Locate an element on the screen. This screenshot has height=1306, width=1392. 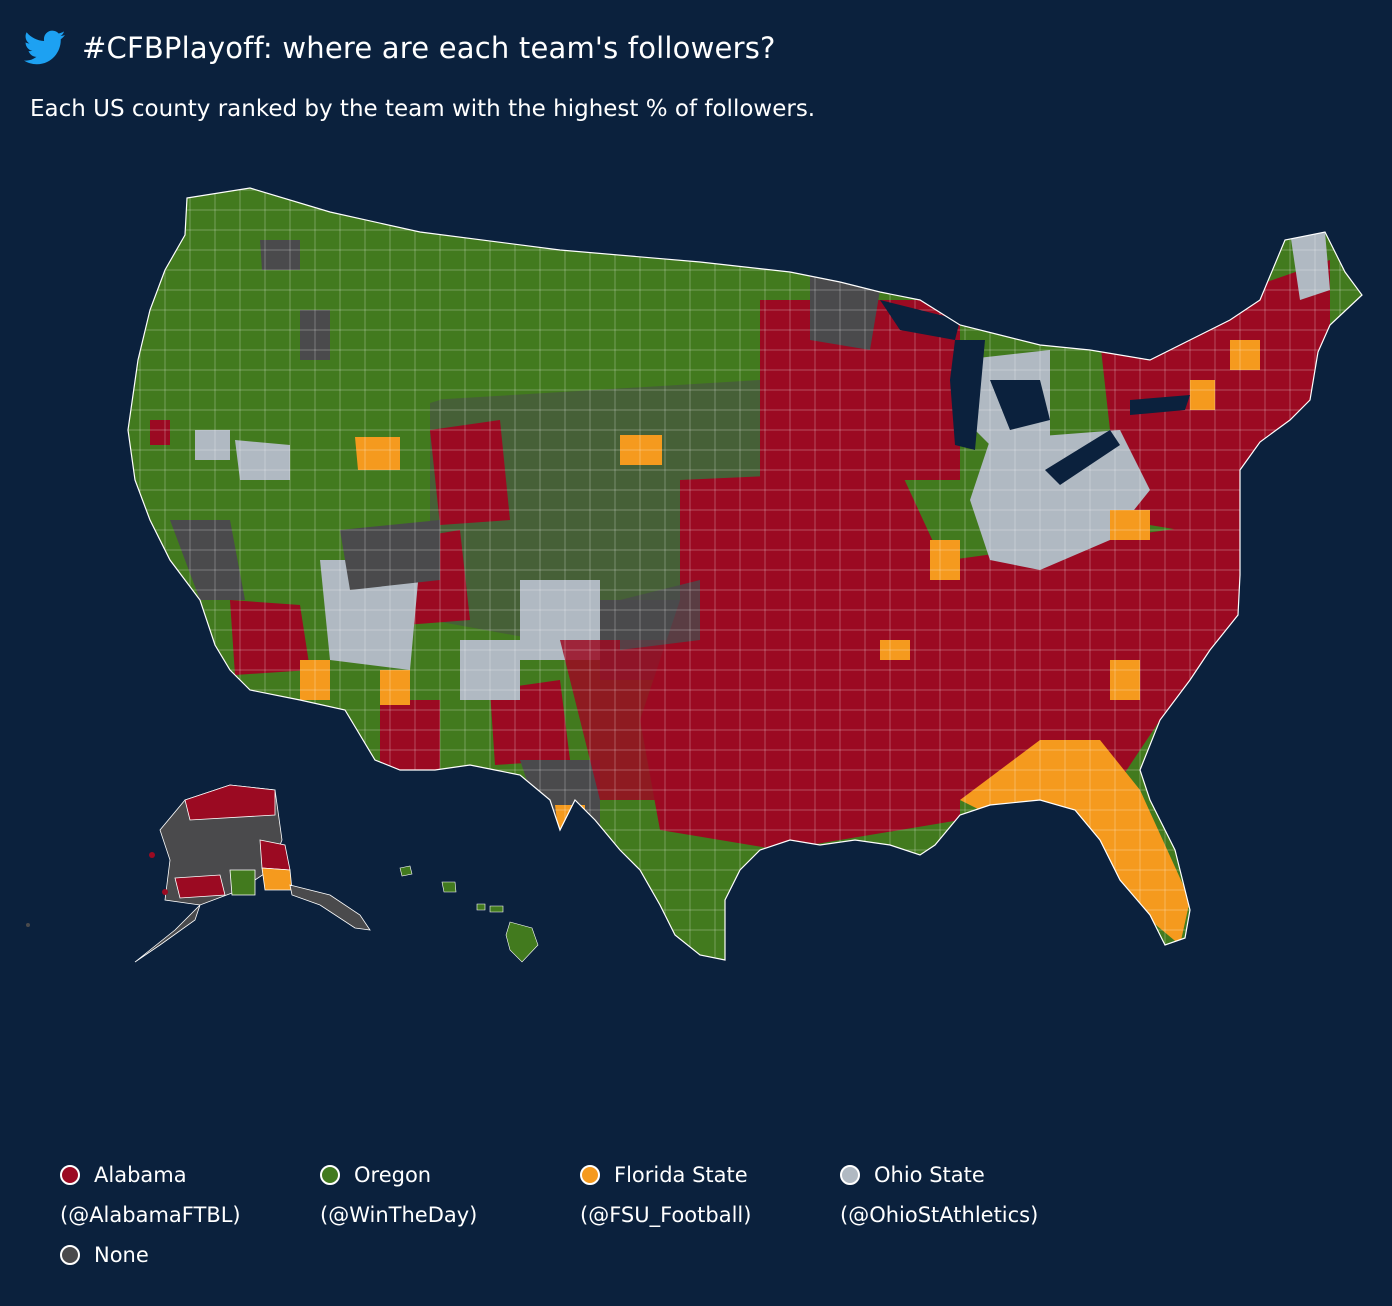
florida-state-swatch is located at coordinates (590, 1175).